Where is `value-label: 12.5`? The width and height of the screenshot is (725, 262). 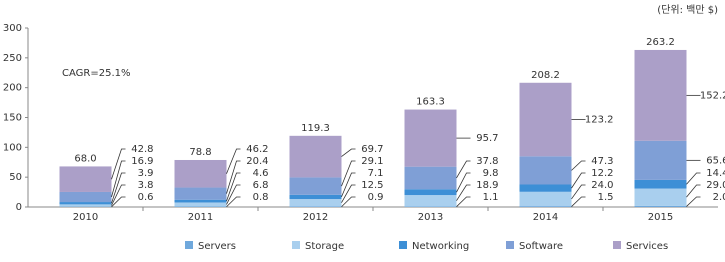
value-label: 12.5 is located at coordinates (372, 185).